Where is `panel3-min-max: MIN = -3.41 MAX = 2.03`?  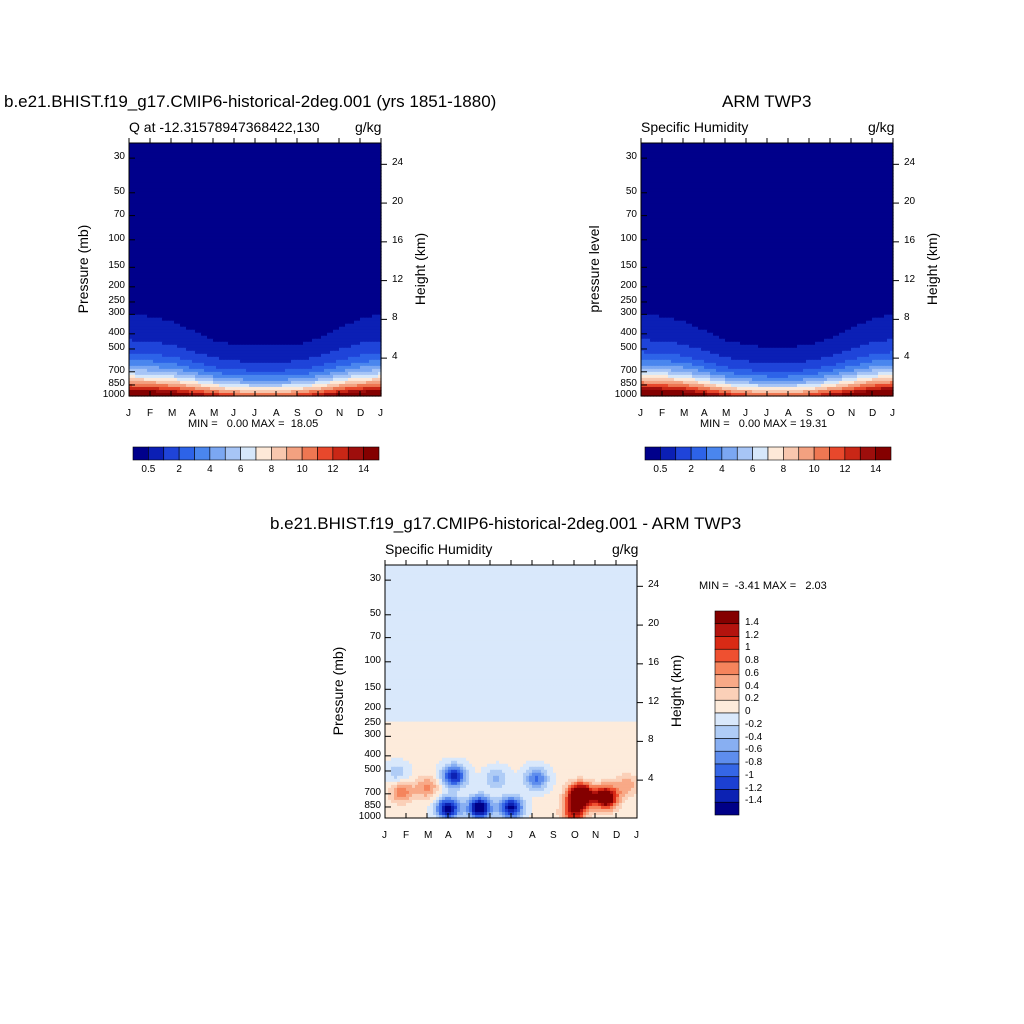 panel3-min-max: MIN = -3.41 MAX = 2.03 is located at coordinates (763, 586).